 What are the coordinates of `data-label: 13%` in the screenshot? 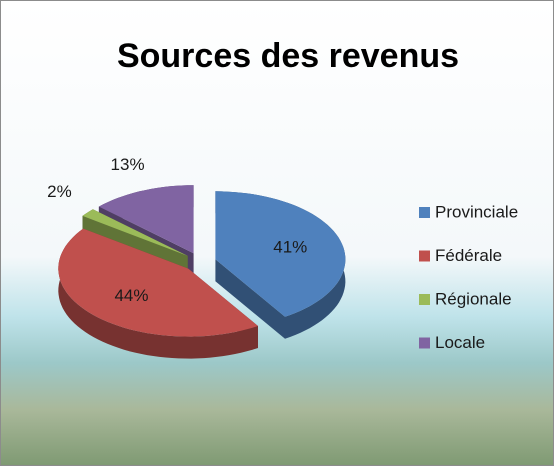 It's located at (128, 164).